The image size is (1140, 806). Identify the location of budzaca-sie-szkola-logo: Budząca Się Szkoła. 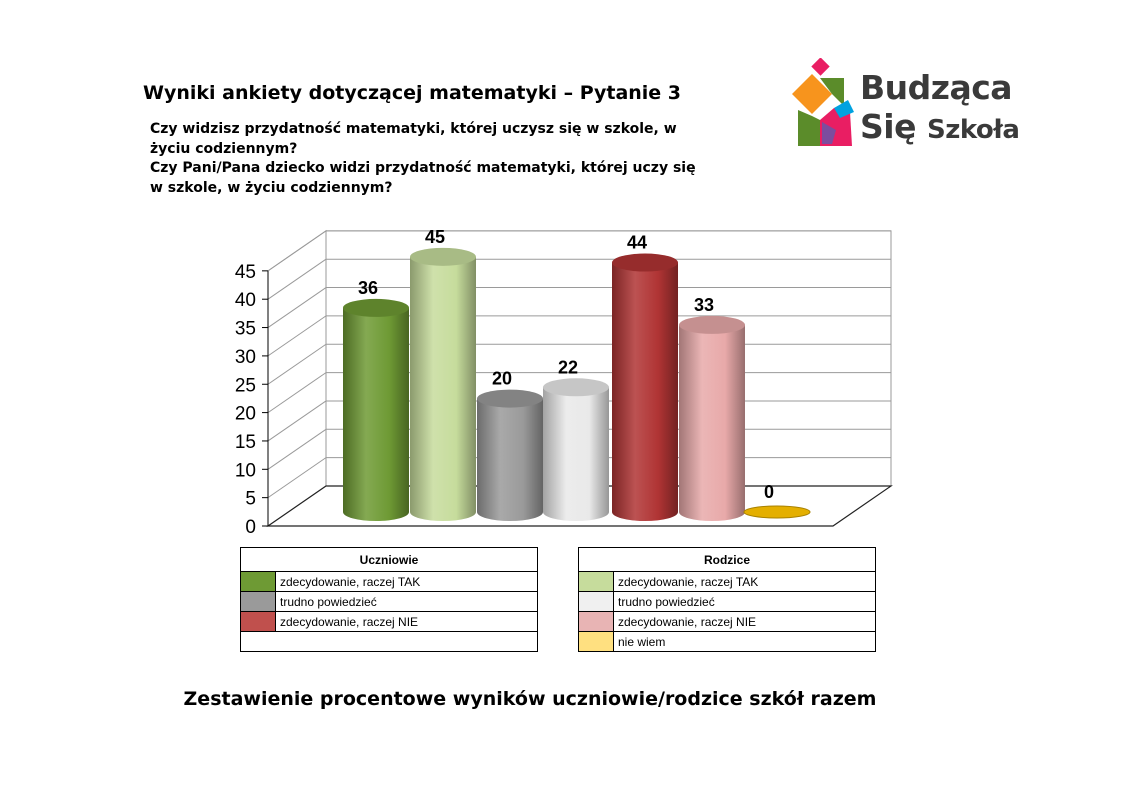
(915, 105).